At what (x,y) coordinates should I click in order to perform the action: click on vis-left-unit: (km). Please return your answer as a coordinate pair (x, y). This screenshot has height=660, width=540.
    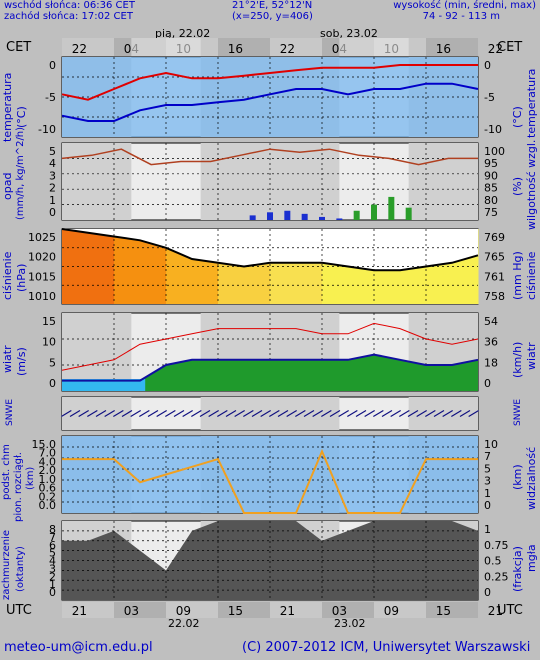
    Looking at the image, I should click on (30, 478).